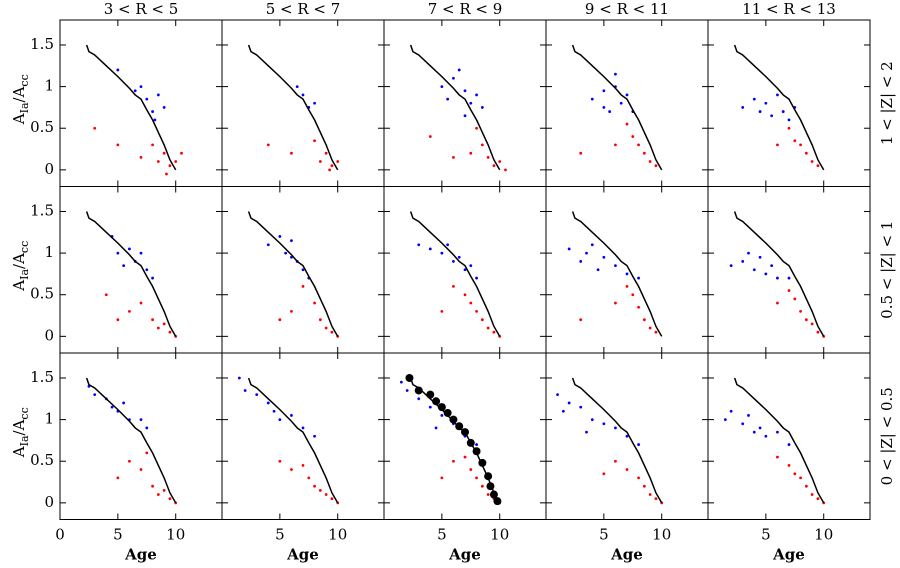 The width and height of the screenshot is (900, 568). What do you see at coordinates (465, 9) in the screenshot?
I see `column-label: 7 < R < 9` at bounding box center [465, 9].